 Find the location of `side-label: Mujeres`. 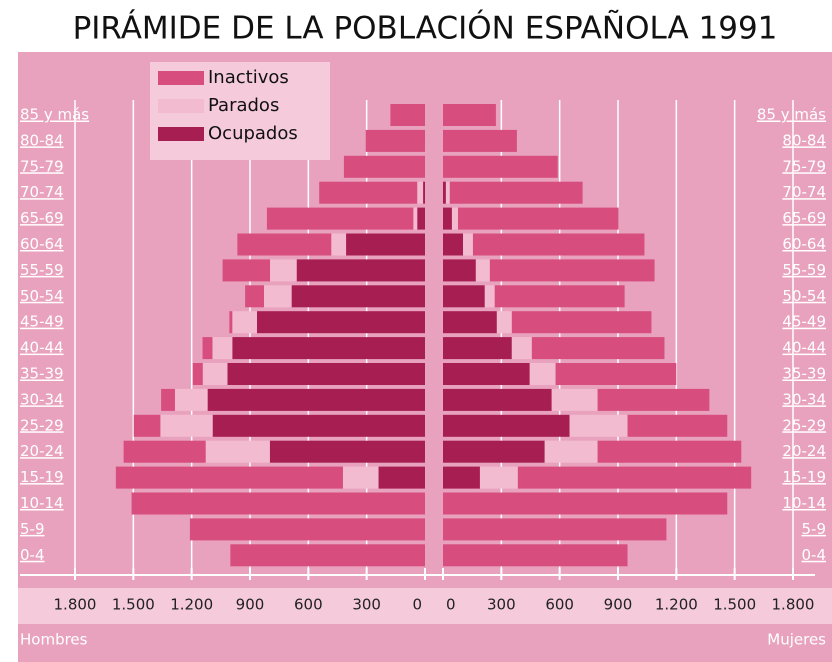

side-label: Mujeres is located at coordinates (796, 640).